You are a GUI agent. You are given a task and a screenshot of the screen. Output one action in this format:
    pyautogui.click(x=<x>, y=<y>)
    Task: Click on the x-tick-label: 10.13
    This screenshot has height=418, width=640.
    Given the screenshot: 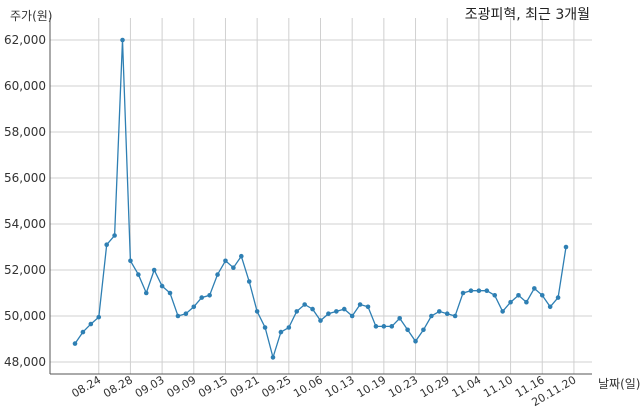 What is the action you would take?
    pyautogui.click(x=340, y=386)
    